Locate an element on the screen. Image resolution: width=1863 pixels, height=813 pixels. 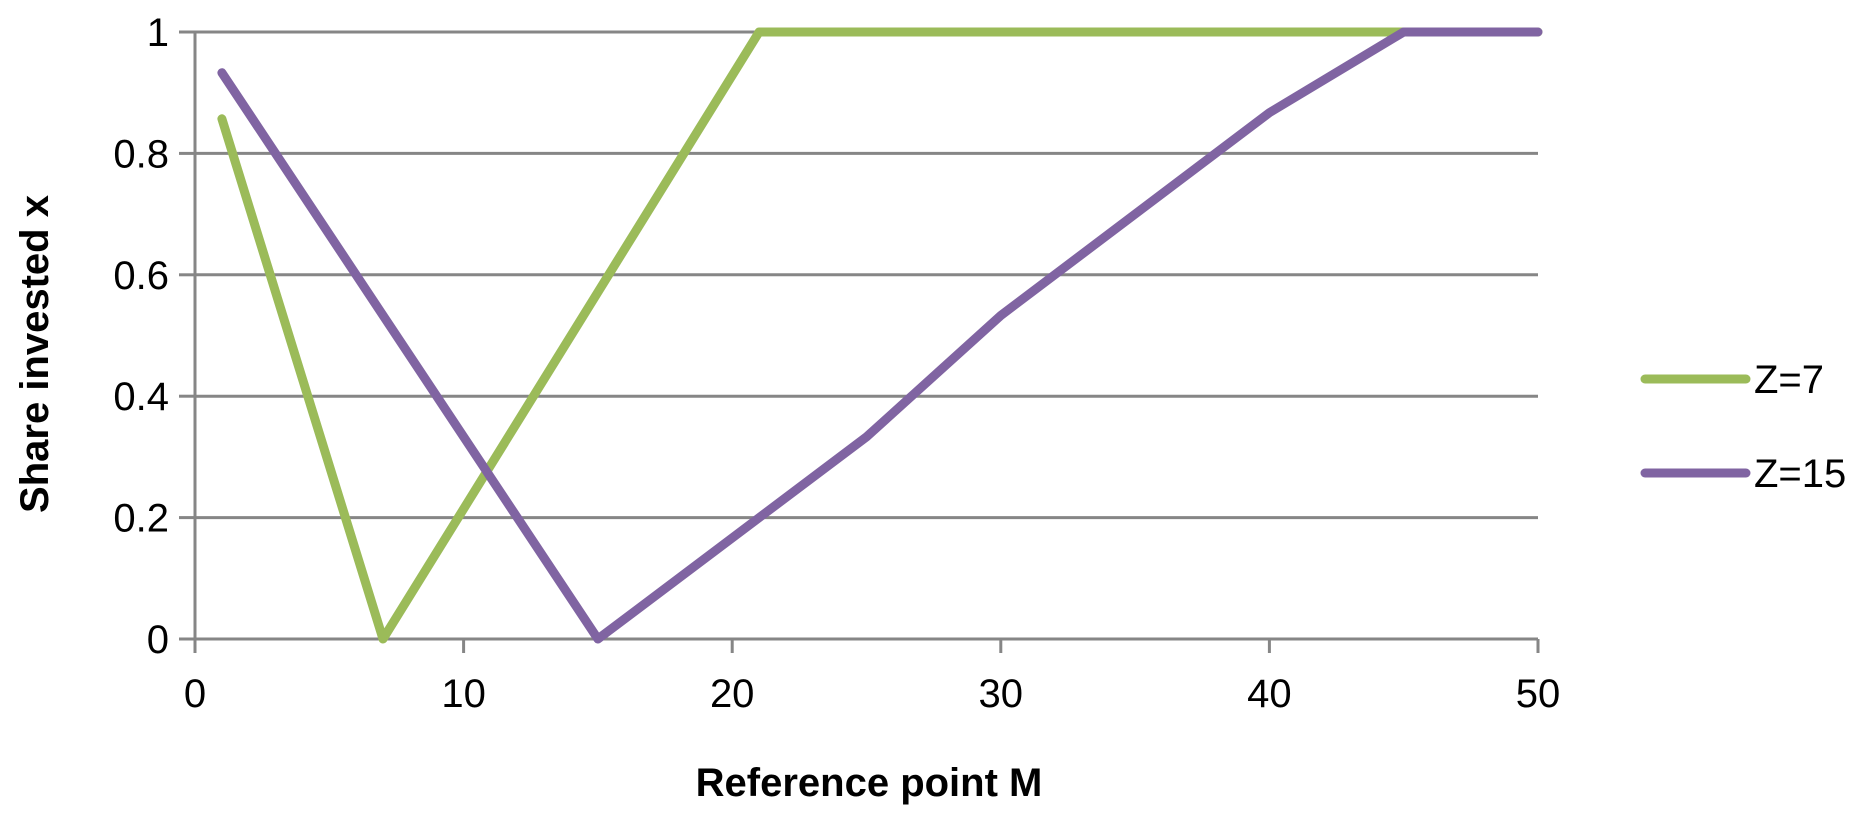
y-tick-label: 0.4 is located at coordinates (141, 397).